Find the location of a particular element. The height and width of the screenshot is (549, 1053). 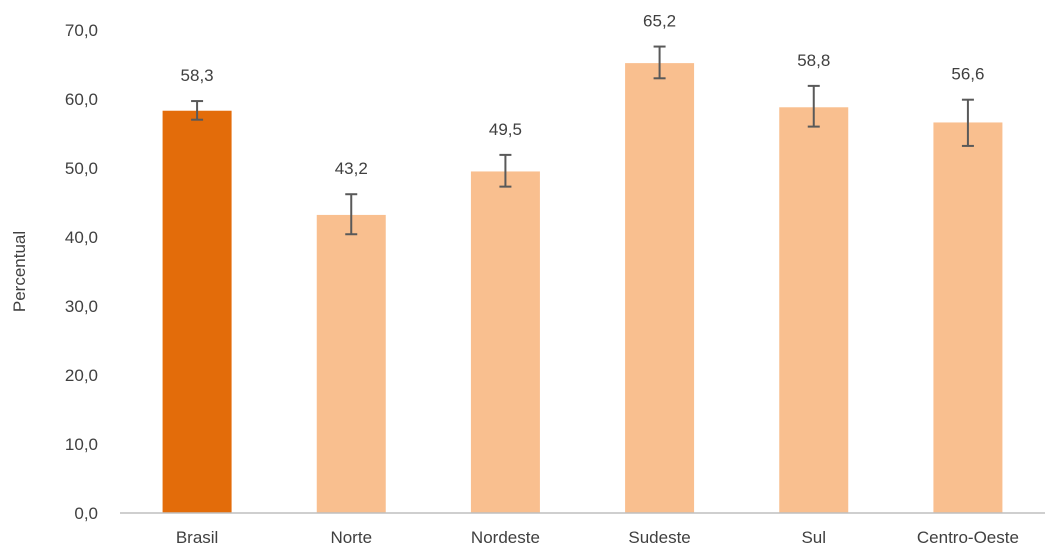

y-tick-label: 30,0 is located at coordinates (81, 306).